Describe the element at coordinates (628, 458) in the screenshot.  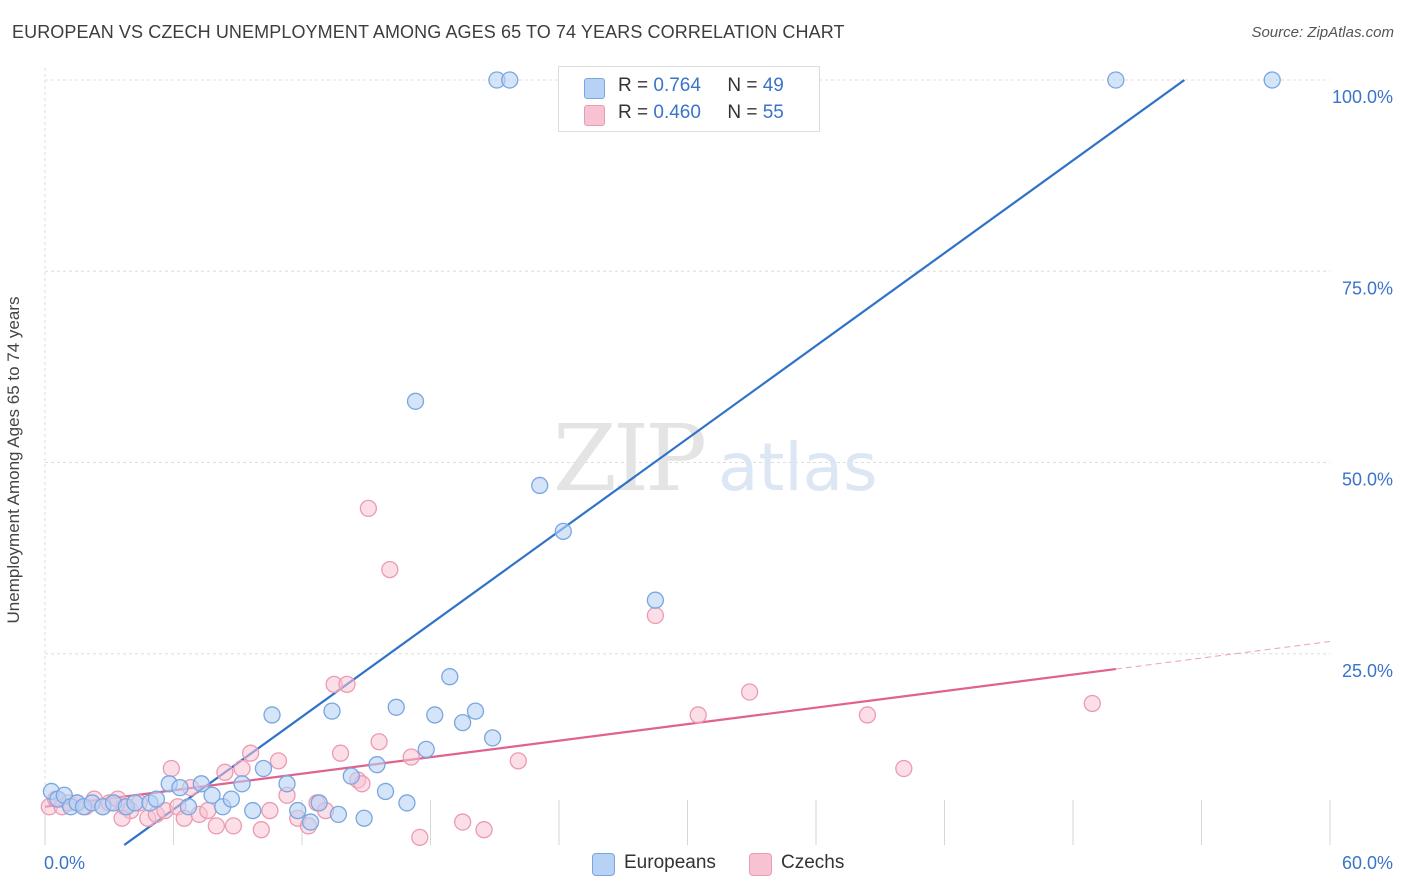
I see `watermark-zip: ZIP` at that location.